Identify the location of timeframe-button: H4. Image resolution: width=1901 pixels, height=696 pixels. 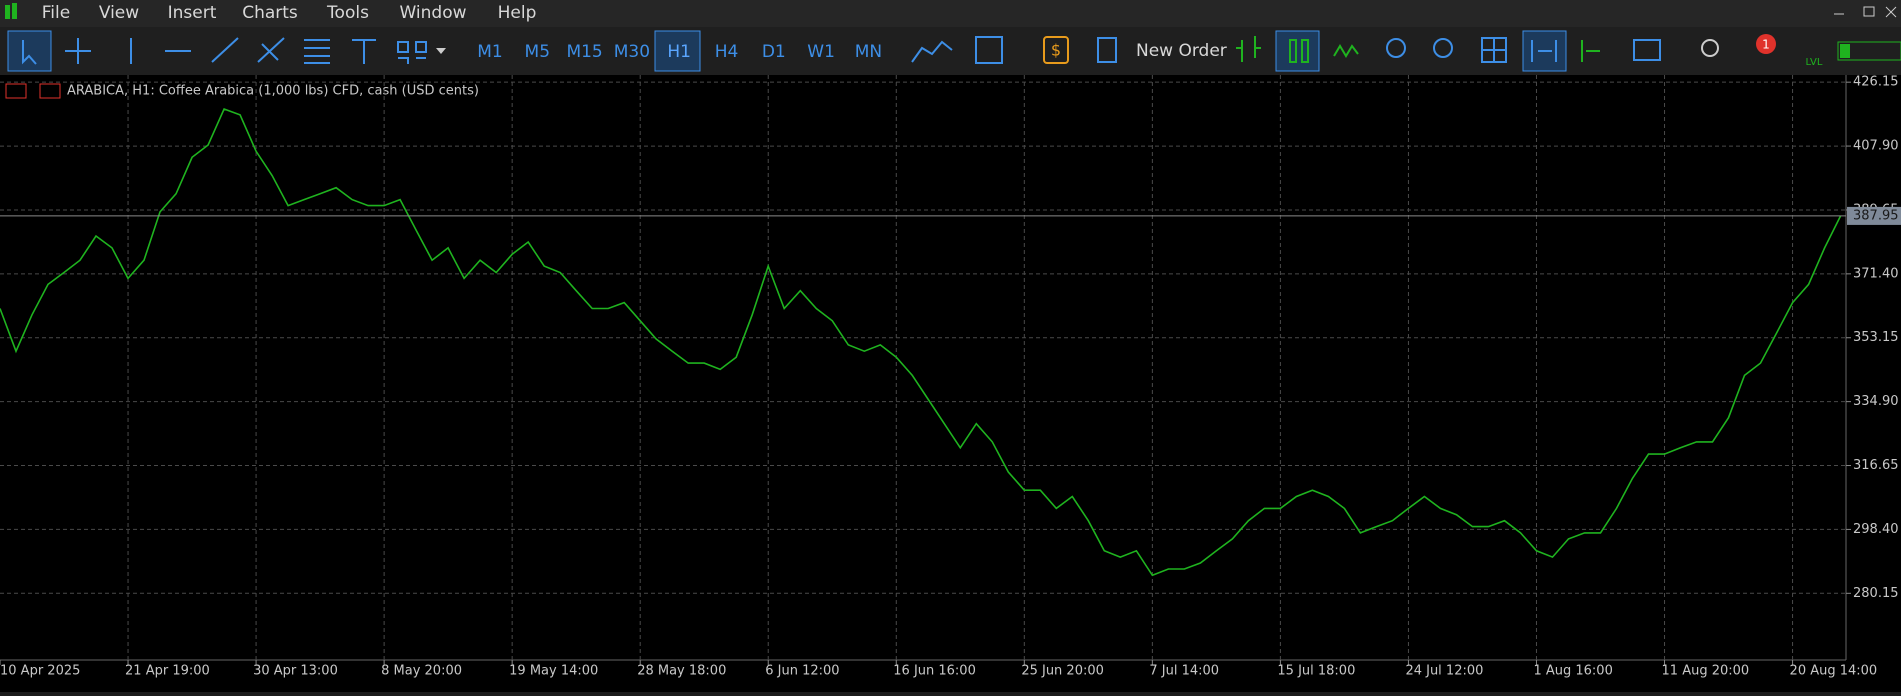
(727, 52).